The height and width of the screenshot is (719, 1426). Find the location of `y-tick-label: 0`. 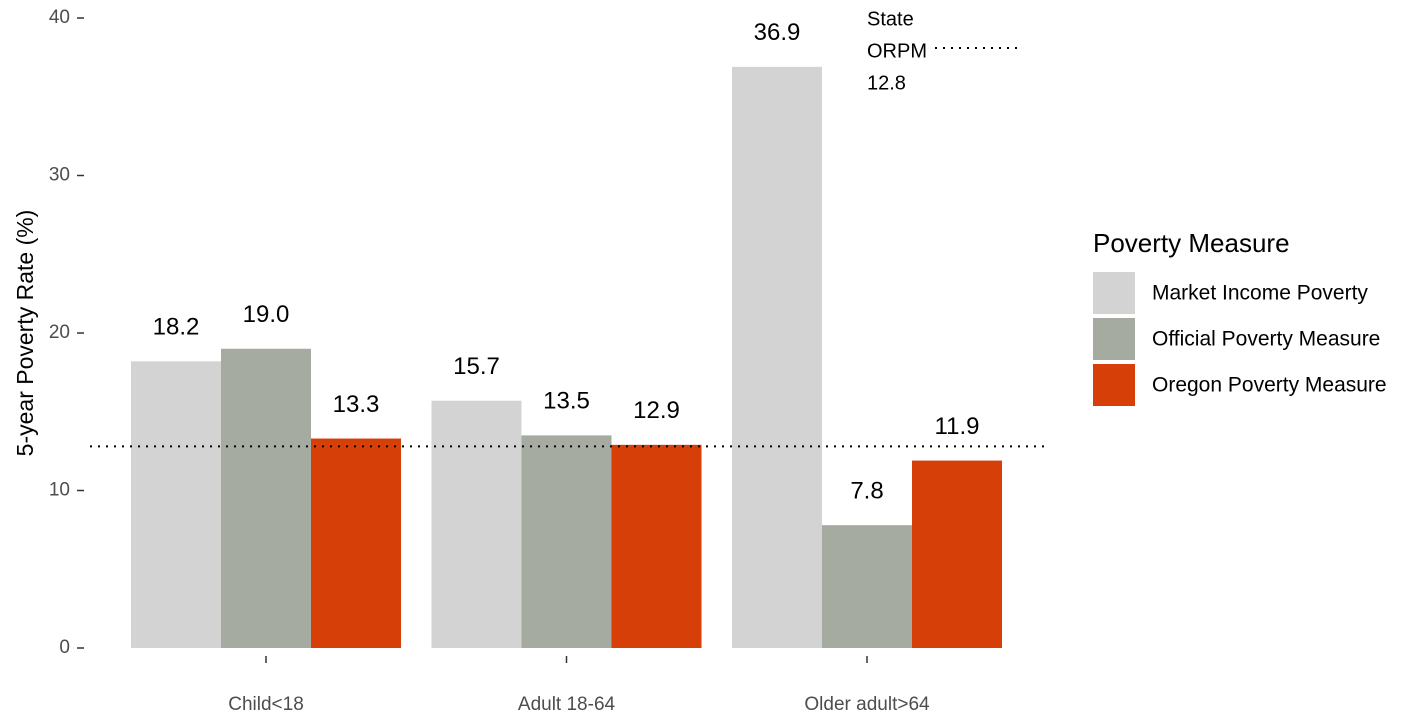

y-tick-label: 0 is located at coordinates (64, 647).